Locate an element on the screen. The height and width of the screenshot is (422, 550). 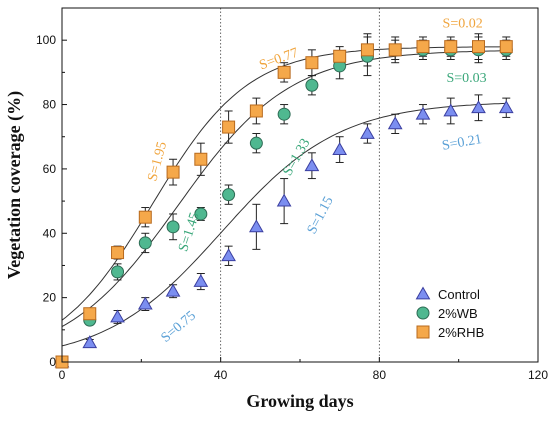
legend-marker-2wb is located at coordinates (423, 313).